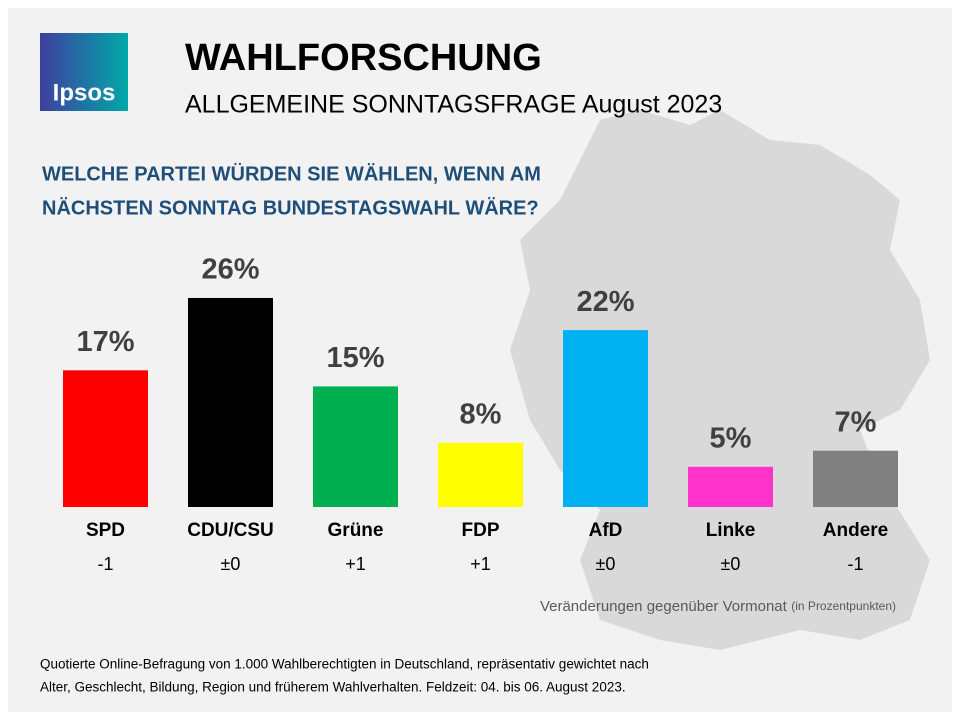 This screenshot has height=720, width=960. Describe the element at coordinates (481, 414) in the screenshot. I see `value-label: 8%` at that location.